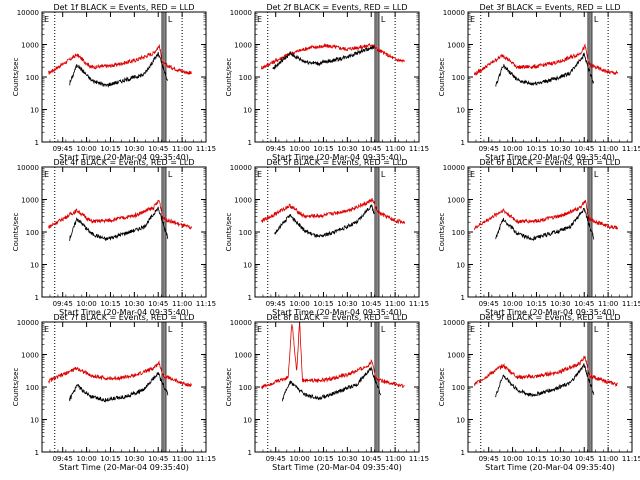  I want to click on plot-title: Det 4f BLACK = Events, RED = LLD, so click(123, 162).